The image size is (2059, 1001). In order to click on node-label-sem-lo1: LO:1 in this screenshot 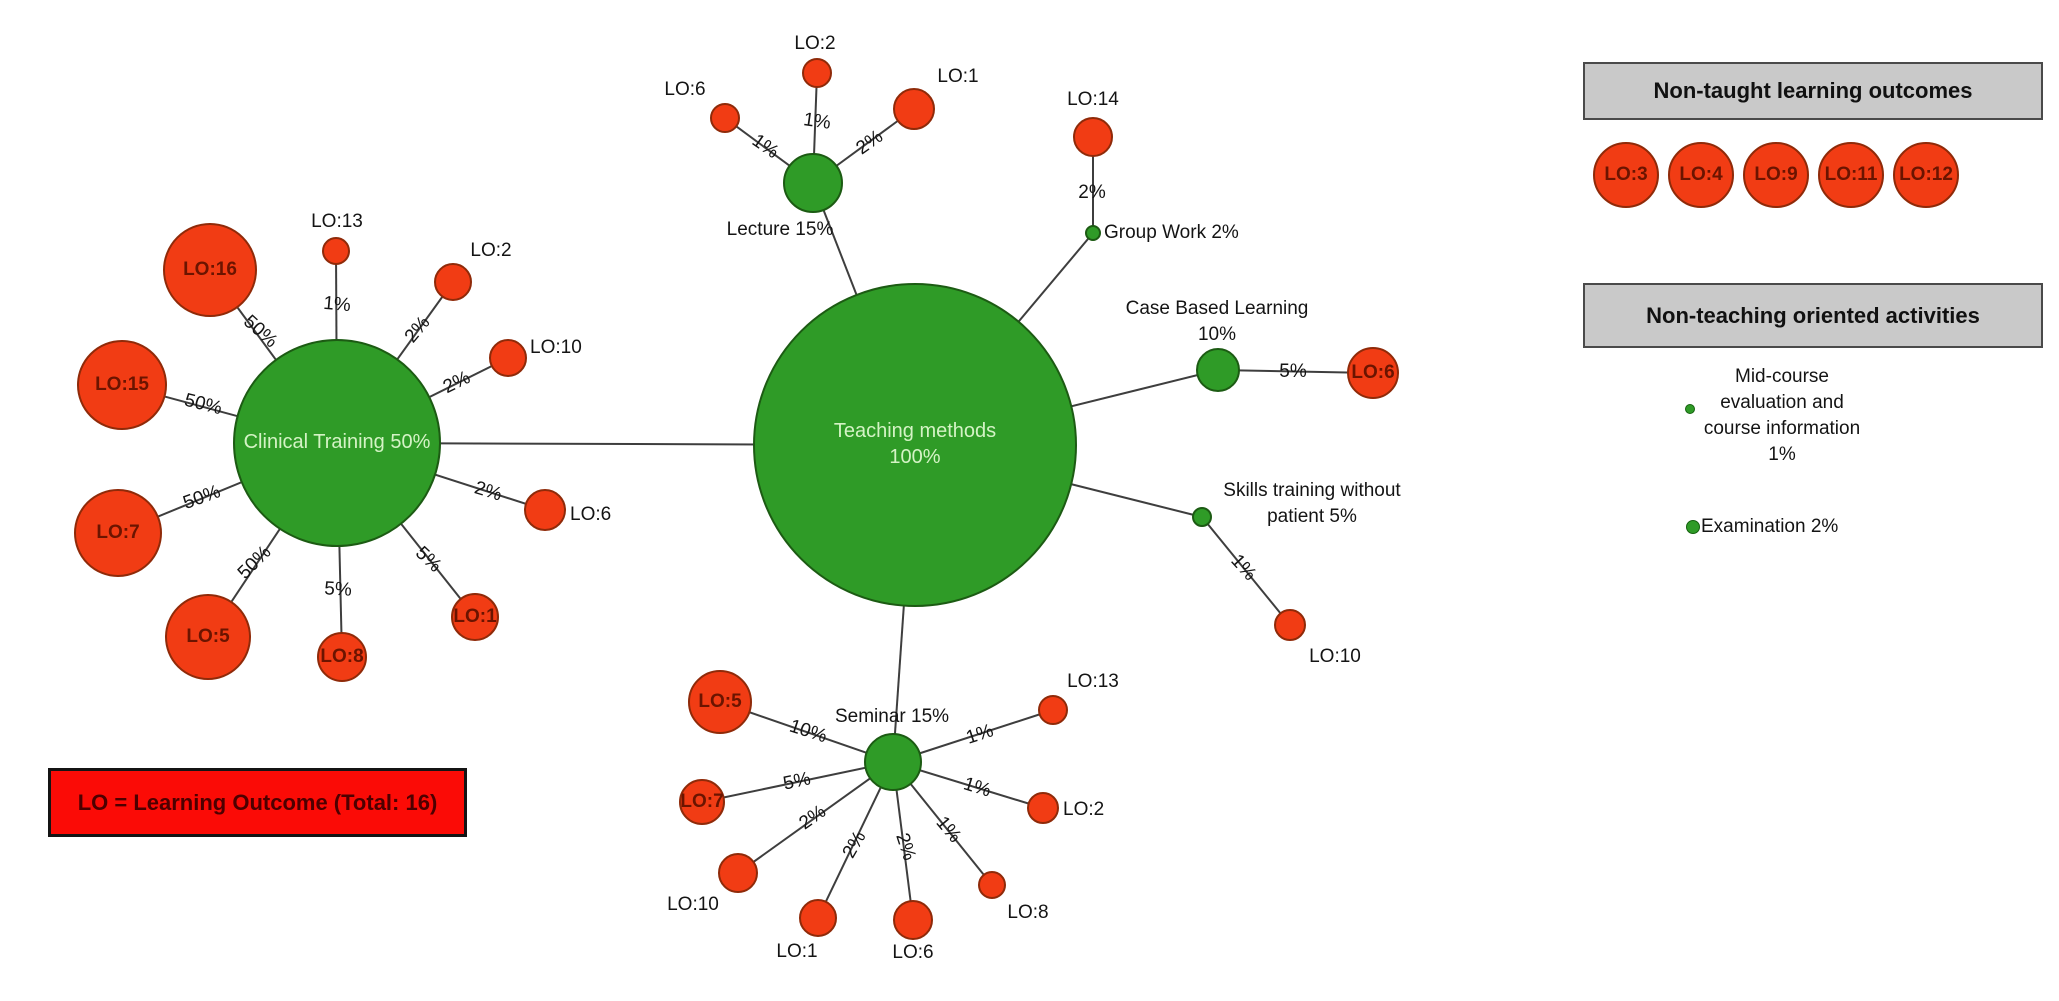, I will do `click(797, 951)`.